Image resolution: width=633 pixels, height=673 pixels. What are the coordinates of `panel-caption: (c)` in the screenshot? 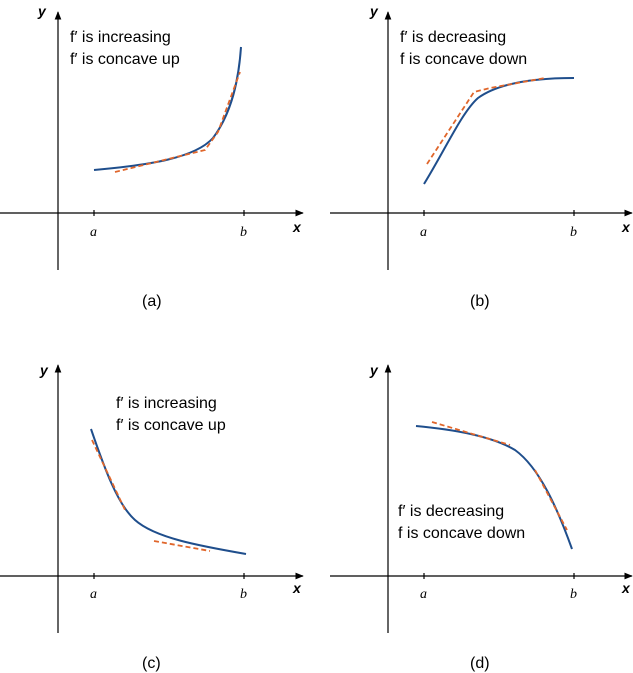 It's located at (151, 663).